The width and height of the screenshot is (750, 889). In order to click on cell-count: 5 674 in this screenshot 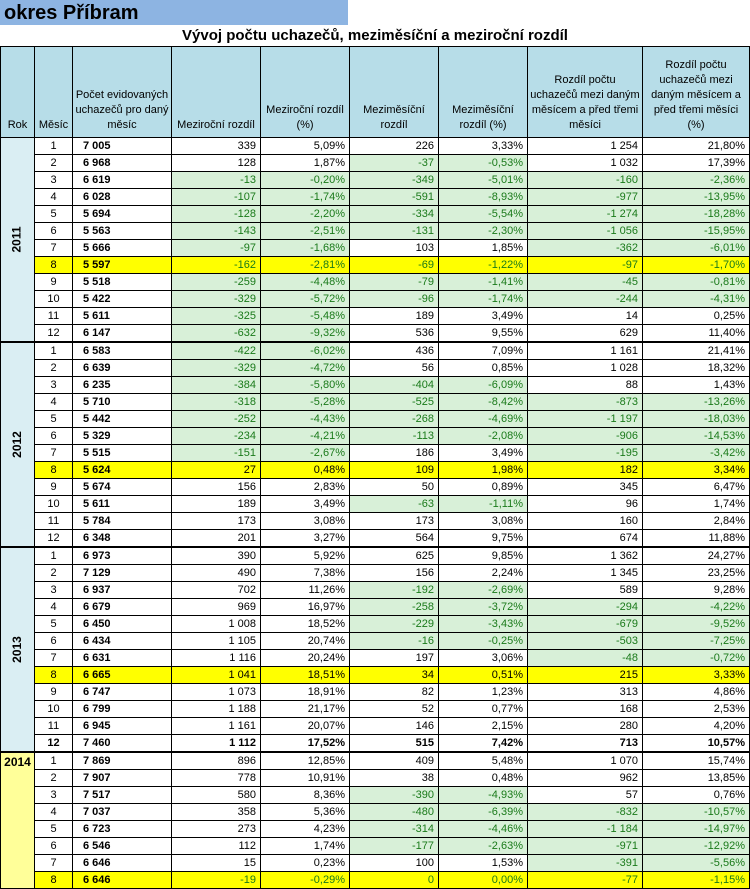, I will do `click(122, 487)`.